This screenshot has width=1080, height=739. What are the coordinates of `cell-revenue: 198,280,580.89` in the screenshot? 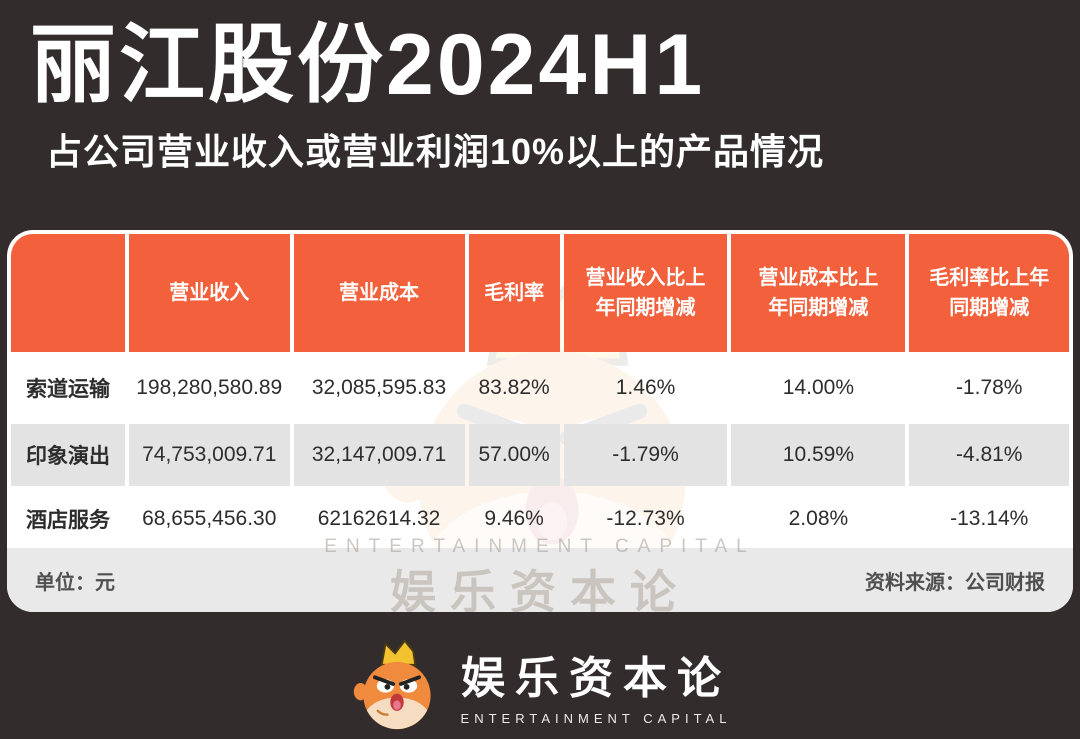 It's located at (209, 387).